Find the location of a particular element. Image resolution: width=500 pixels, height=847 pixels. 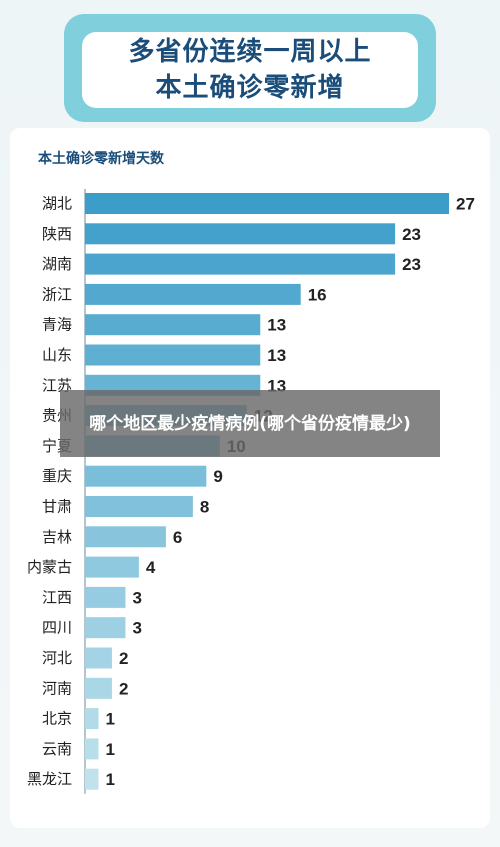

value-label-5: 13 is located at coordinates (276, 355).